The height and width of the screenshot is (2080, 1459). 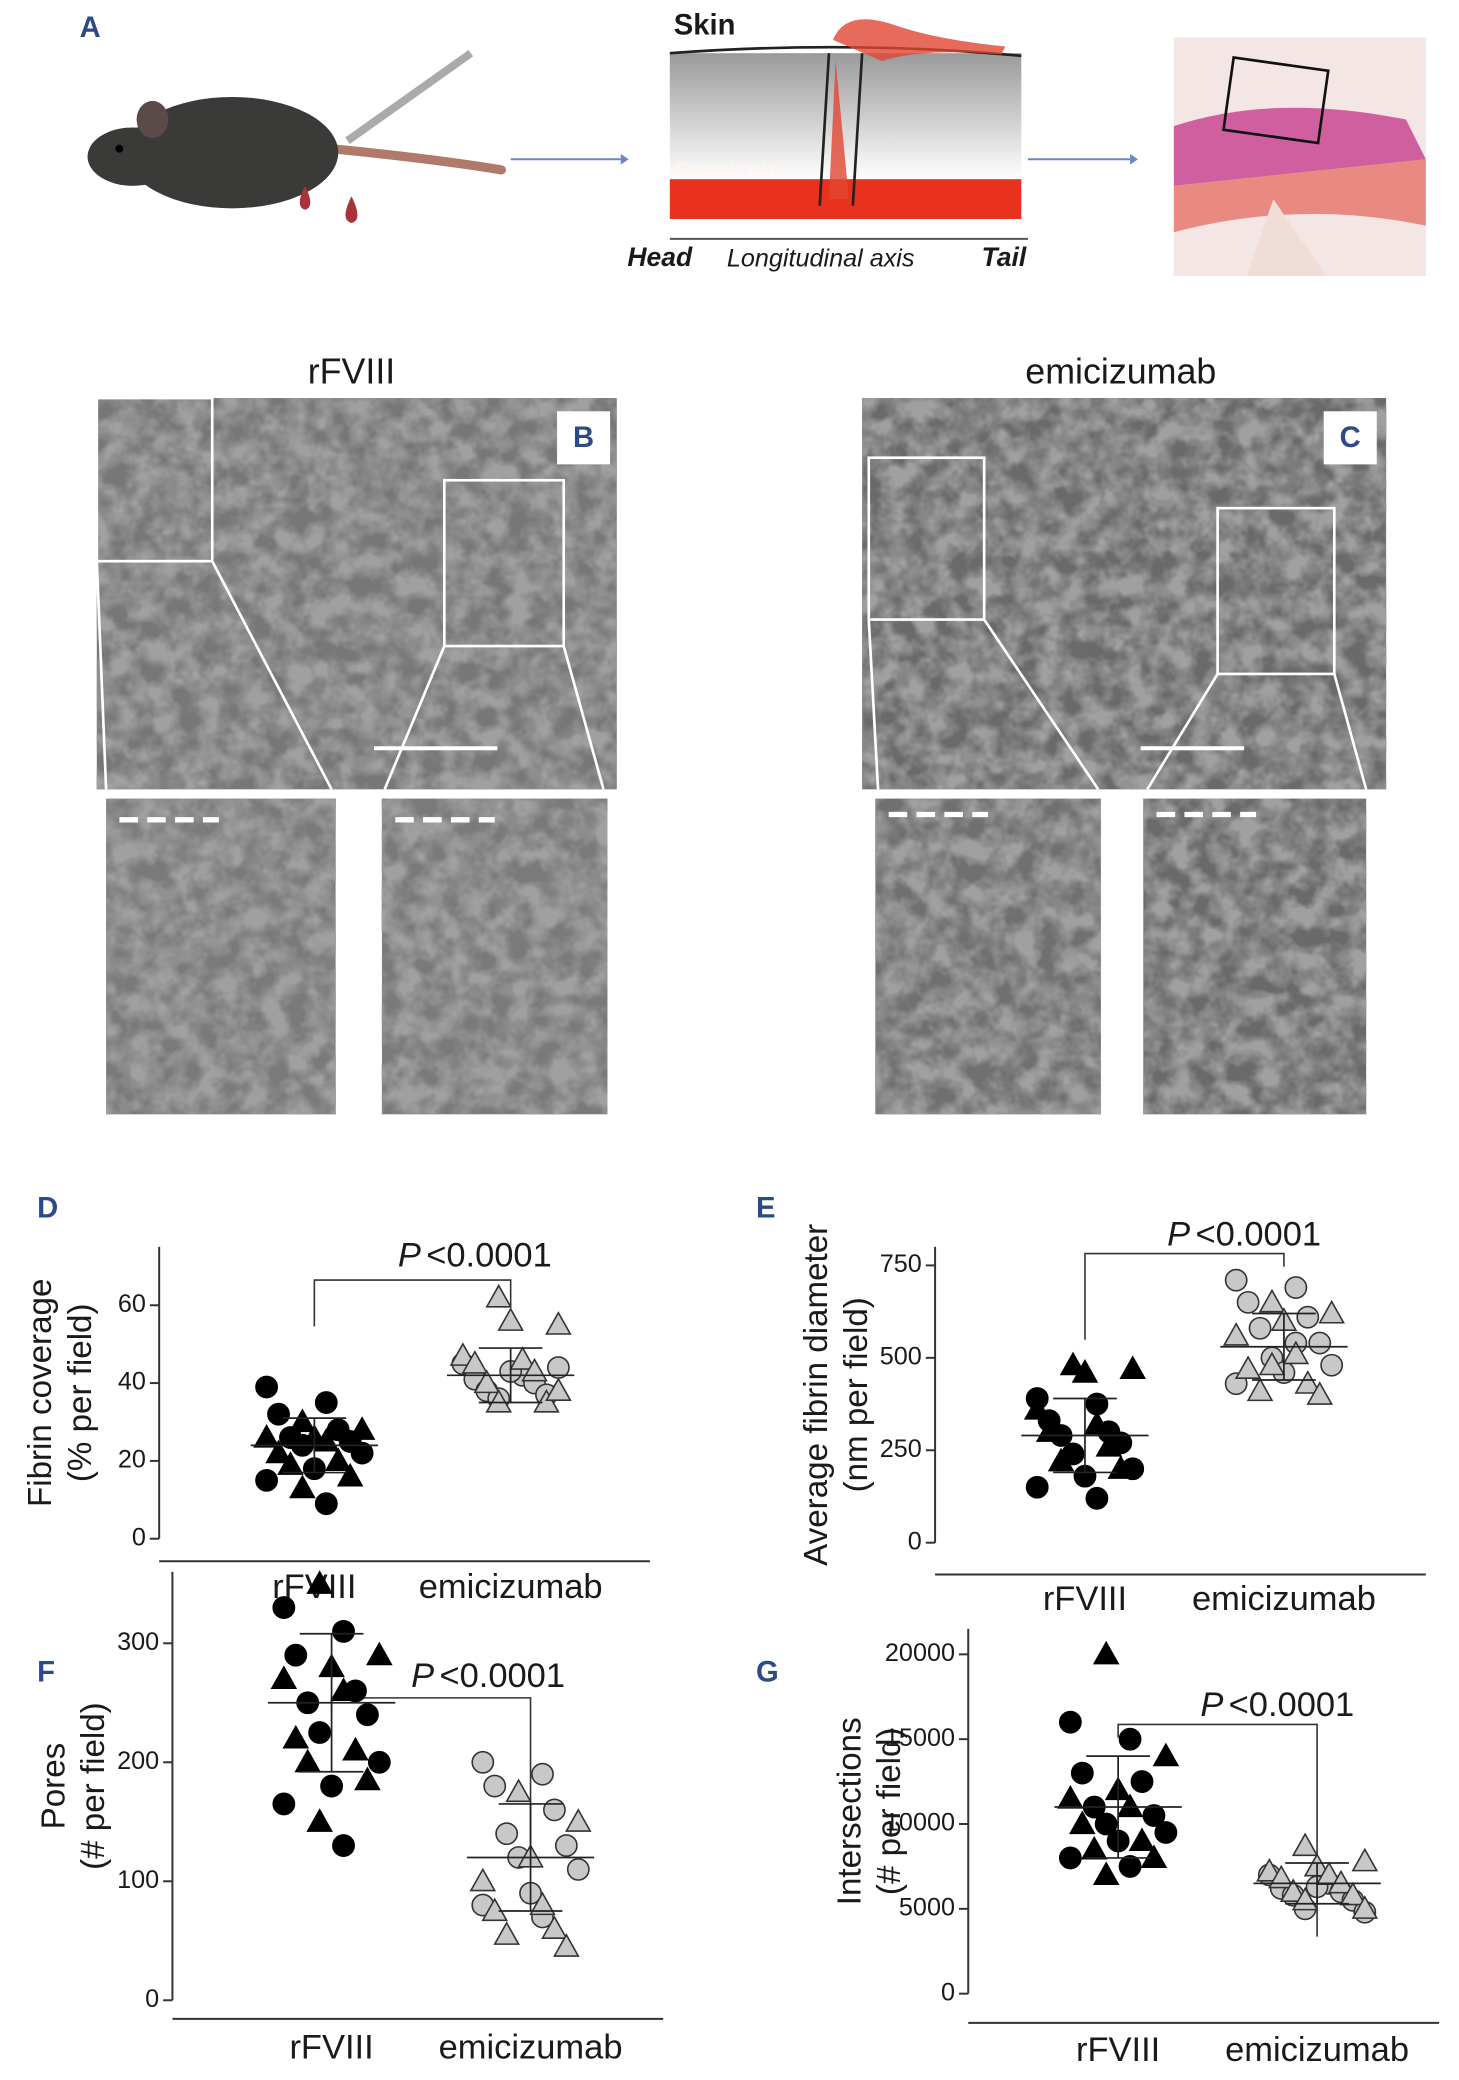 I want to click on panel-label: C, so click(x=1350, y=438).